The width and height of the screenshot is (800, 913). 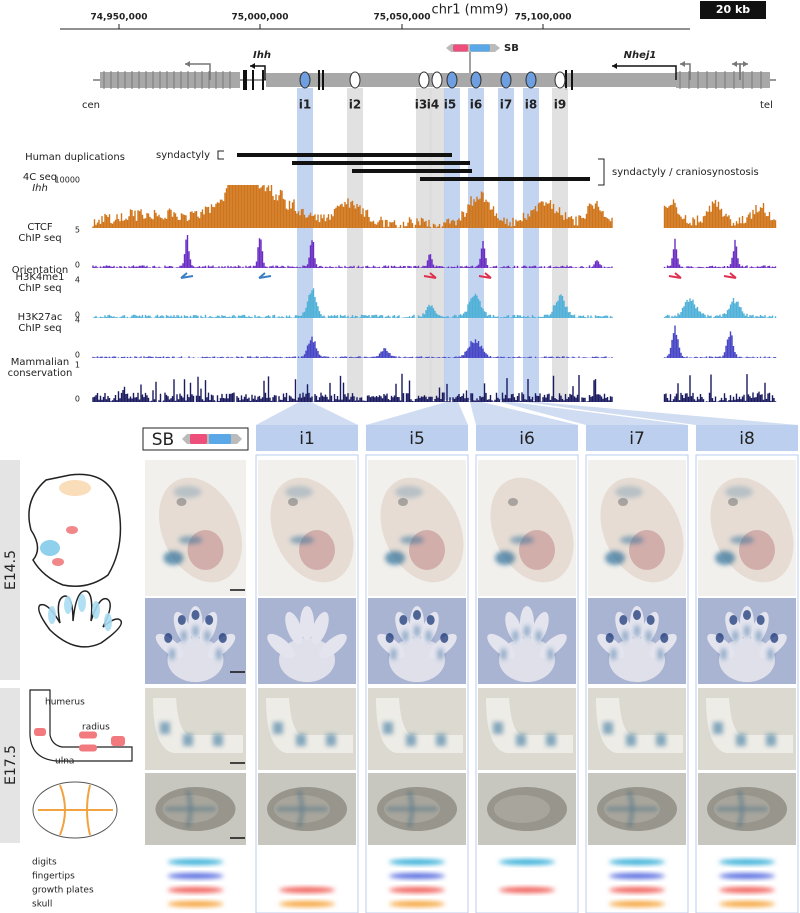 What do you see at coordinates (40, 317) in the screenshot?
I see `track-label: H3K27ac` at bounding box center [40, 317].